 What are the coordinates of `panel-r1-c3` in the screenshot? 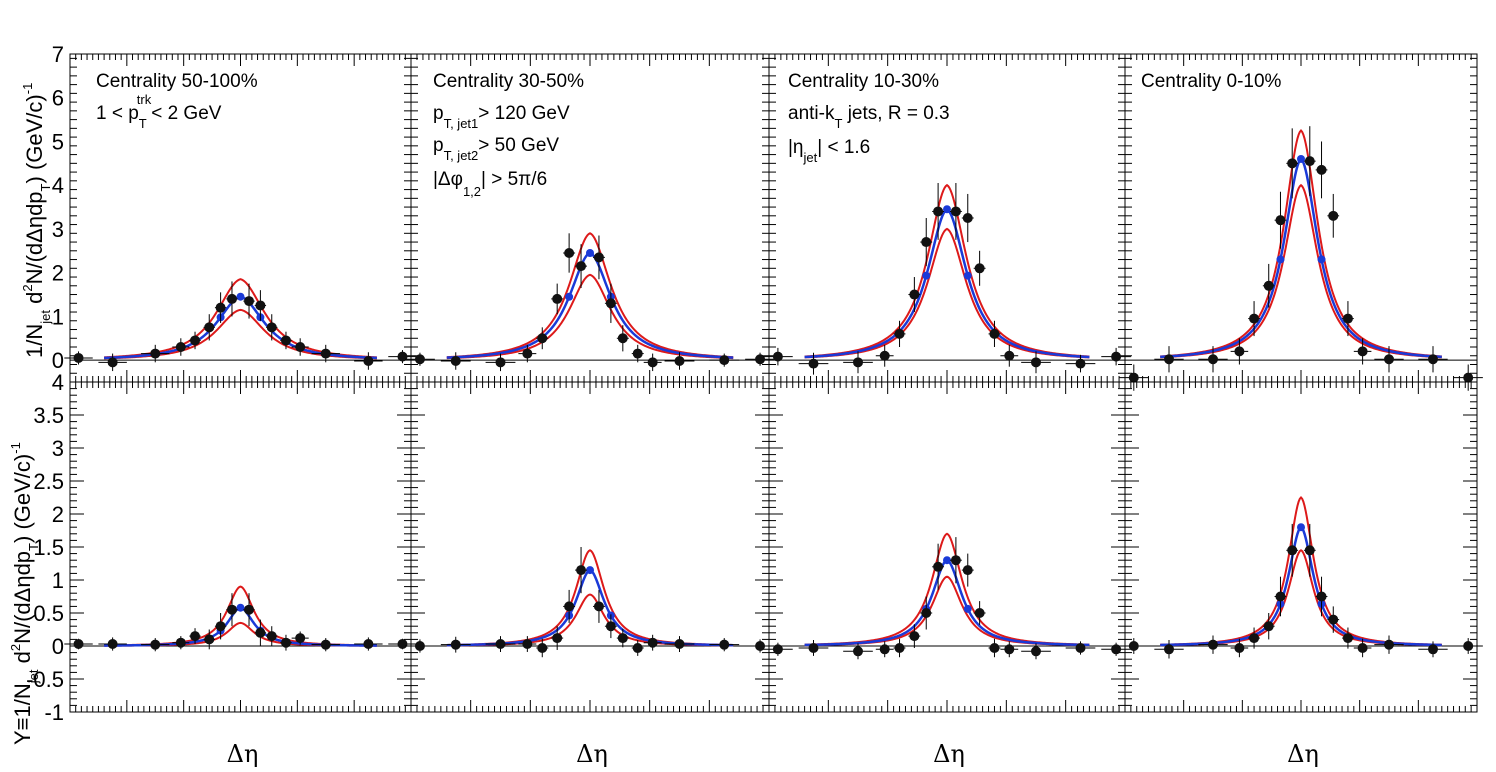 It's located at (1301, 547).